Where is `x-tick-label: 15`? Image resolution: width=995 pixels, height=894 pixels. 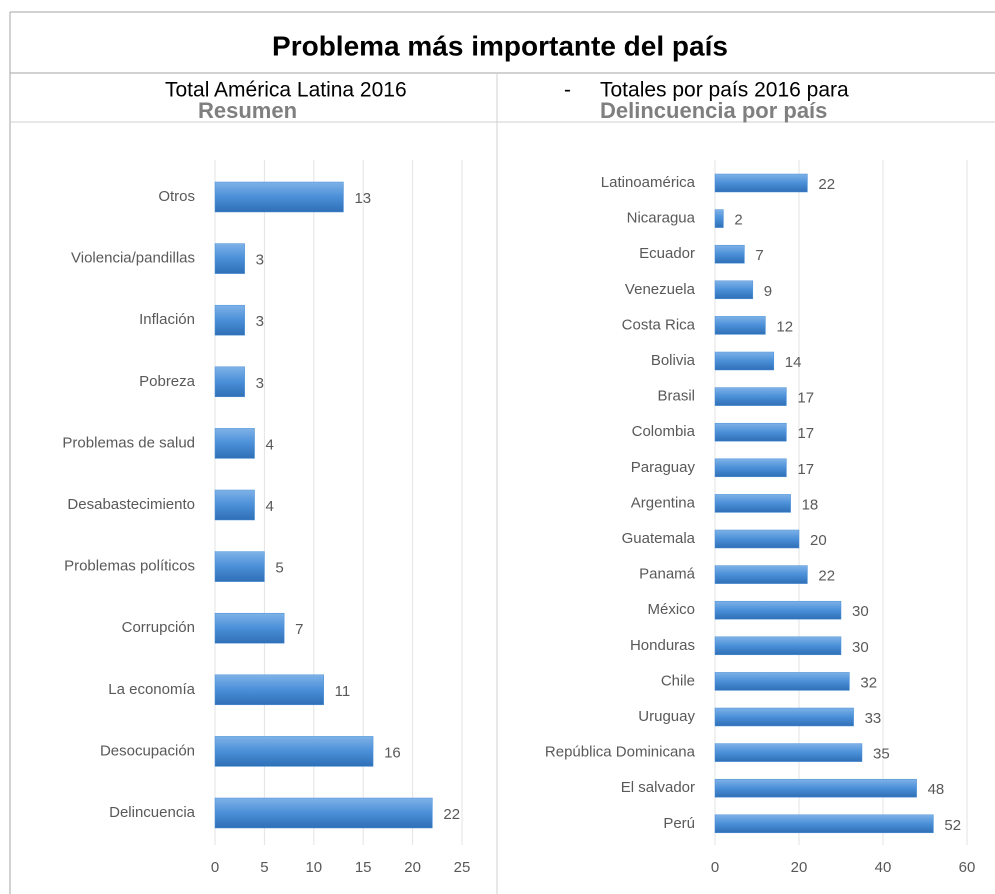 x-tick-label: 15 is located at coordinates (363, 867).